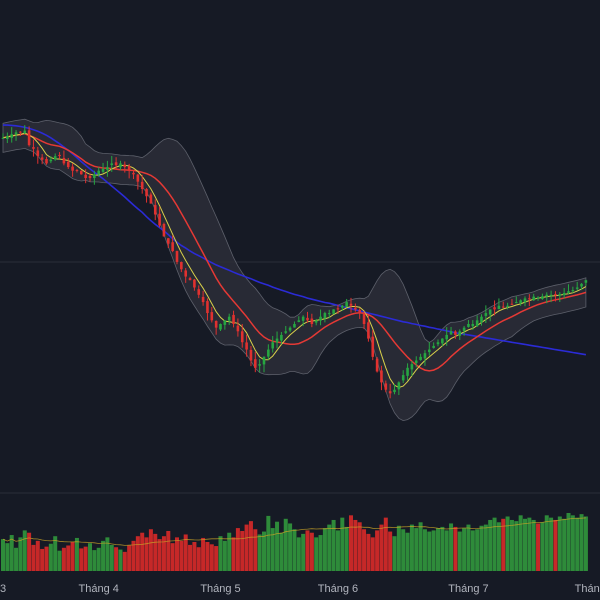 This screenshot has width=600, height=600. What do you see at coordinates (587, 589) in the screenshot?
I see `x-axis-label: Tháng` at bounding box center [587, 589].